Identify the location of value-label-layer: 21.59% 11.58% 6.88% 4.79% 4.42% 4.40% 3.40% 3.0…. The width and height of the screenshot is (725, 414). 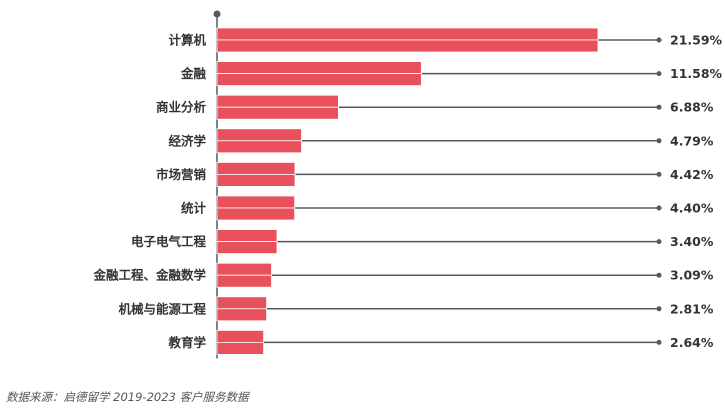
(696, 191).